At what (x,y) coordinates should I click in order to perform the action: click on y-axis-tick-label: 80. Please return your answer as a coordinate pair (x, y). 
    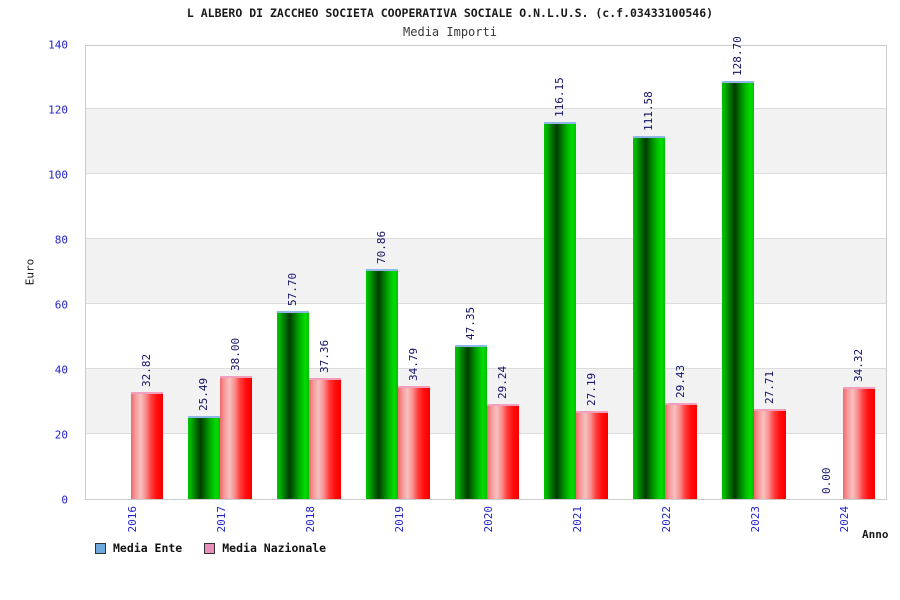
    Looking at the image, I should click on (61, 240).